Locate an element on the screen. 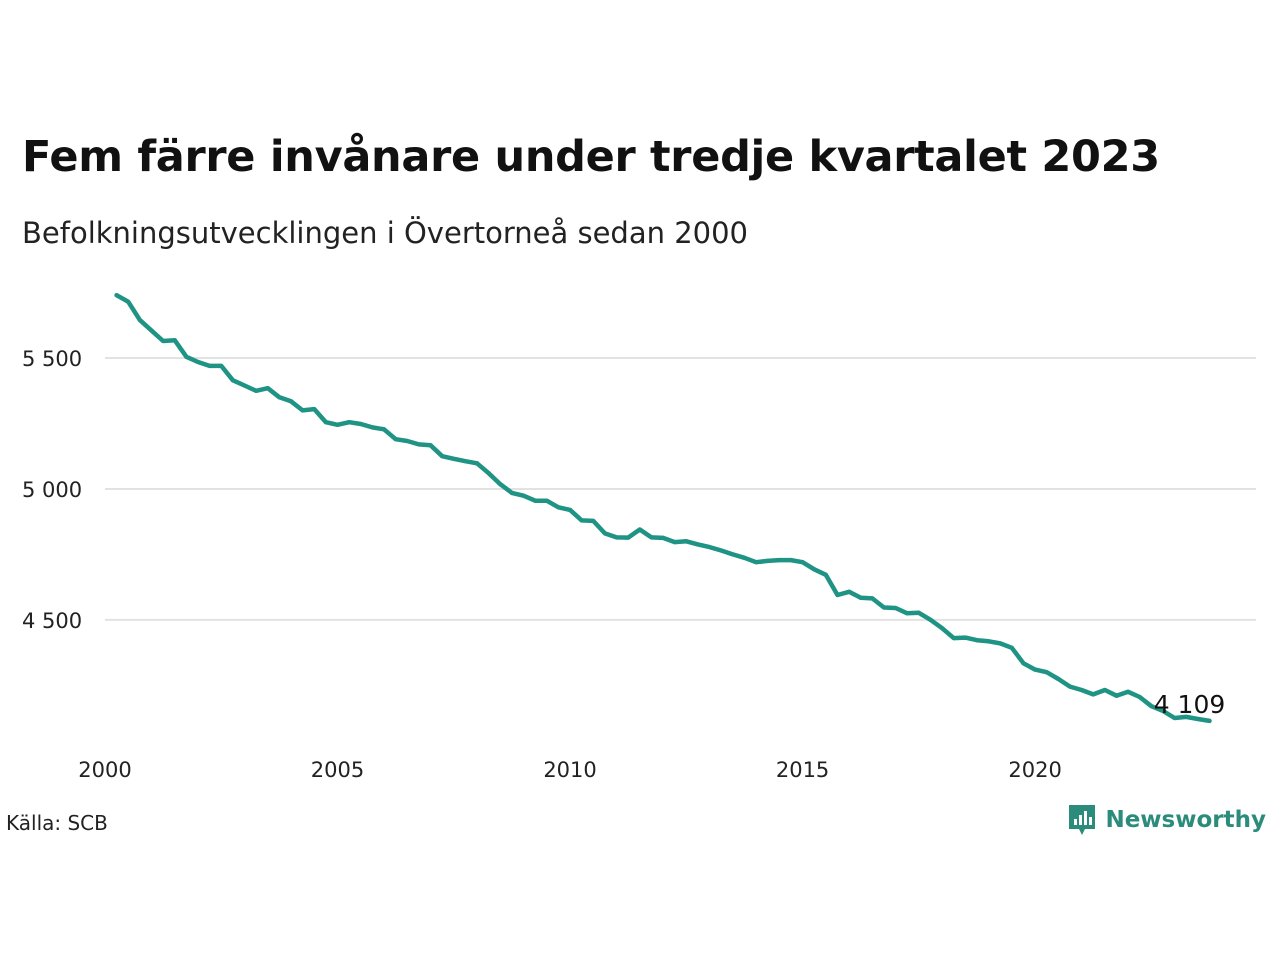 Image resolution: width=1280 pixels, height=960 pixels. x-tick-label: 2015 is located at coordinates (802, 770).